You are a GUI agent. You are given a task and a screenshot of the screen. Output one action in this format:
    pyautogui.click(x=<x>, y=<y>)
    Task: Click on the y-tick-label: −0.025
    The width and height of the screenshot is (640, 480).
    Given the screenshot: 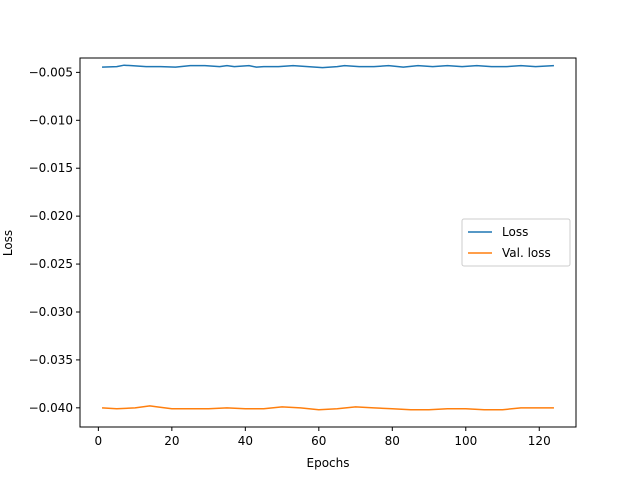 What is the action you would take?
    pyautogui.click(x=51, y=264)
    